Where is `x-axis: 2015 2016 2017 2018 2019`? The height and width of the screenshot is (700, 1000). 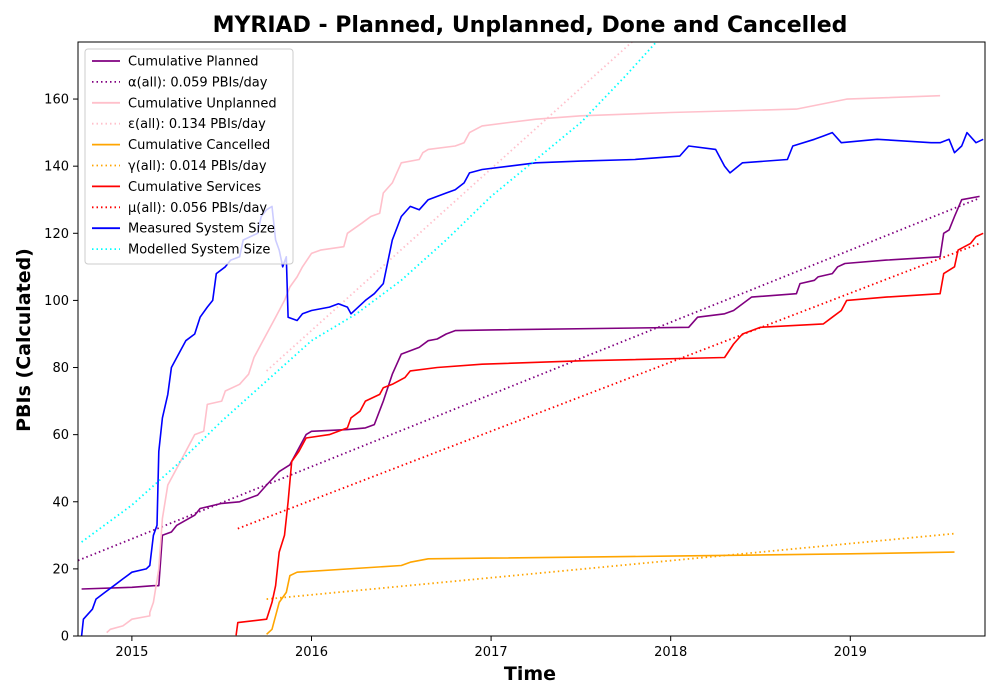
x-axis: 2015 2016 2017 2018 2019 is located at coordinates (491, 648).